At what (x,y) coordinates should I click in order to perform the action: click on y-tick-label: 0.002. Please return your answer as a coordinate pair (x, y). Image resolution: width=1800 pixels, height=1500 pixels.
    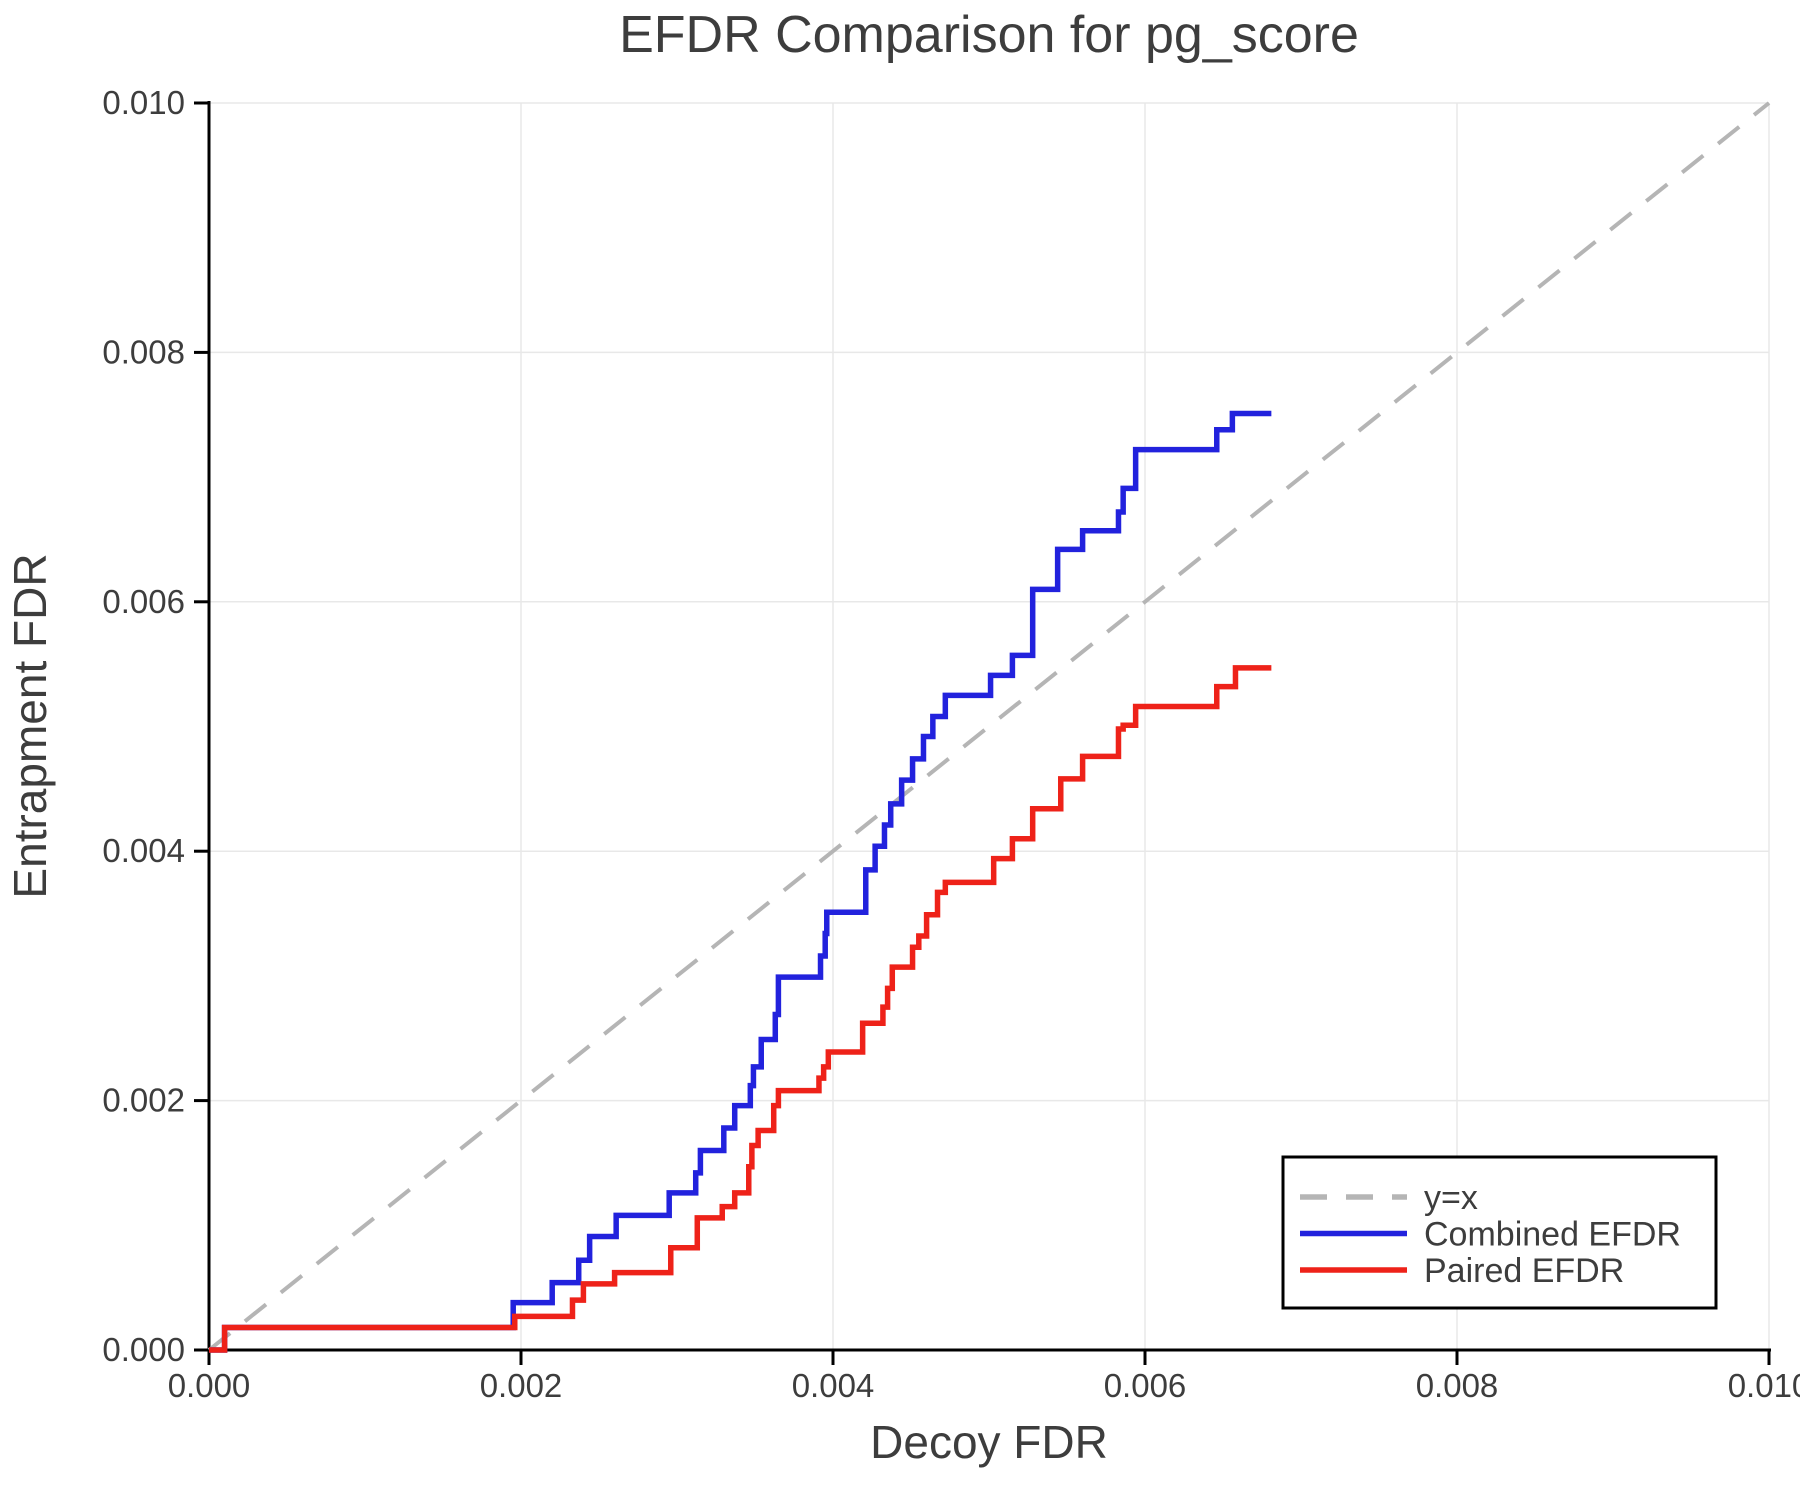
    Looking at the image, I should click on (143, 1100).